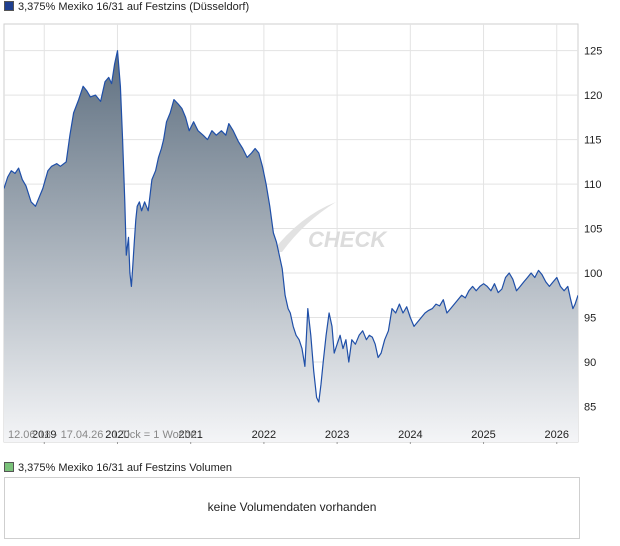 Image resolution: width=620 pixels, height=546 pixels. I want to click on x-tick-label: 2022, so click(264, 435).